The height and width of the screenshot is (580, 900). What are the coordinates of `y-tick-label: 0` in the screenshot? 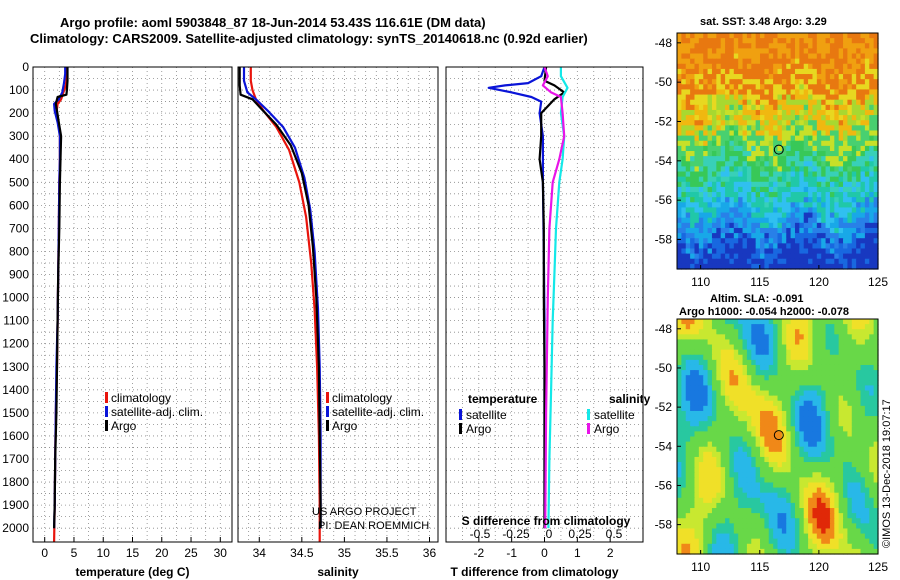 It's located at (25, 67).